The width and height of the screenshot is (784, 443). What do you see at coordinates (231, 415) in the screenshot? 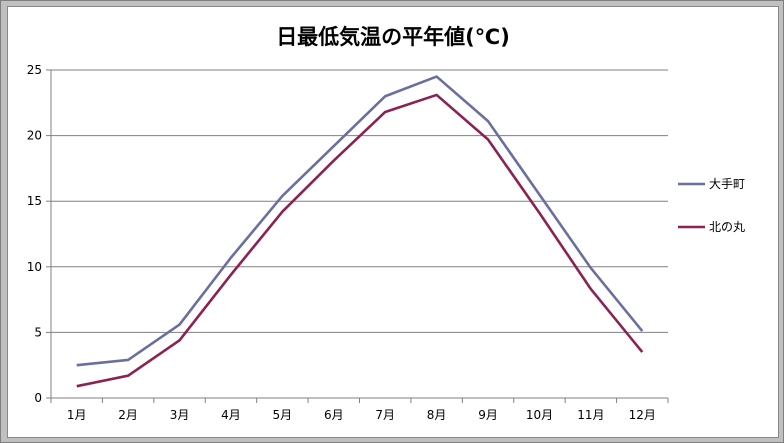
I see `x-tick-label: 4月` at bounding box center [231, 415].